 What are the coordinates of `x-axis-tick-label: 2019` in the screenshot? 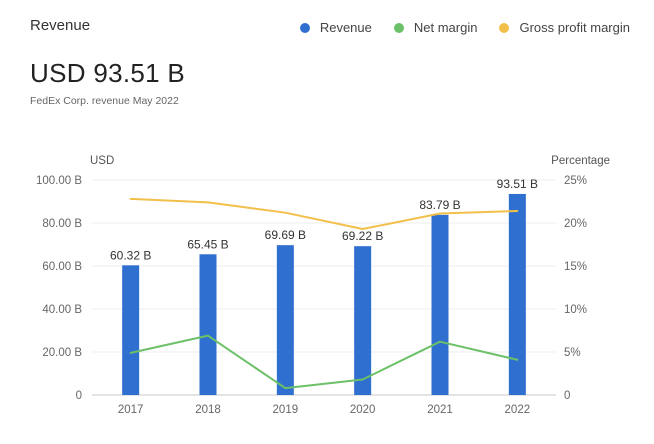 It's located at (286, 410).